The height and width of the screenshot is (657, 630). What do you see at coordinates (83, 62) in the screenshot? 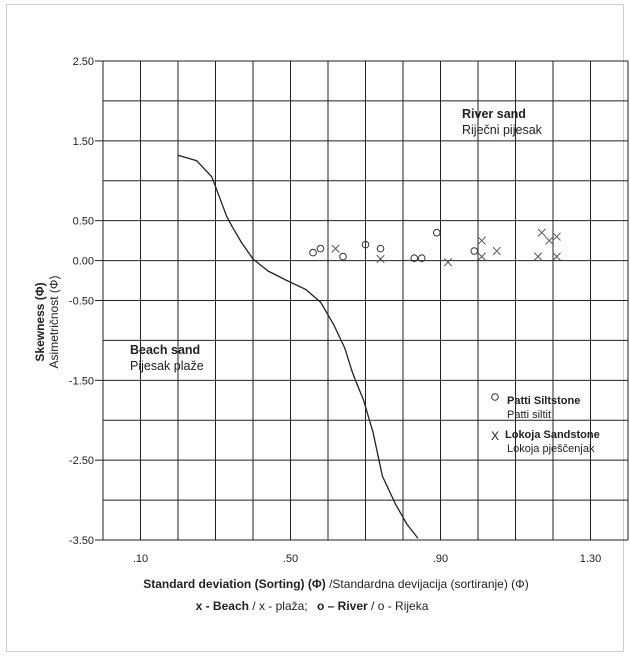
I see `y-tick-label-0: 2.50` at bounding box center [83, 62].